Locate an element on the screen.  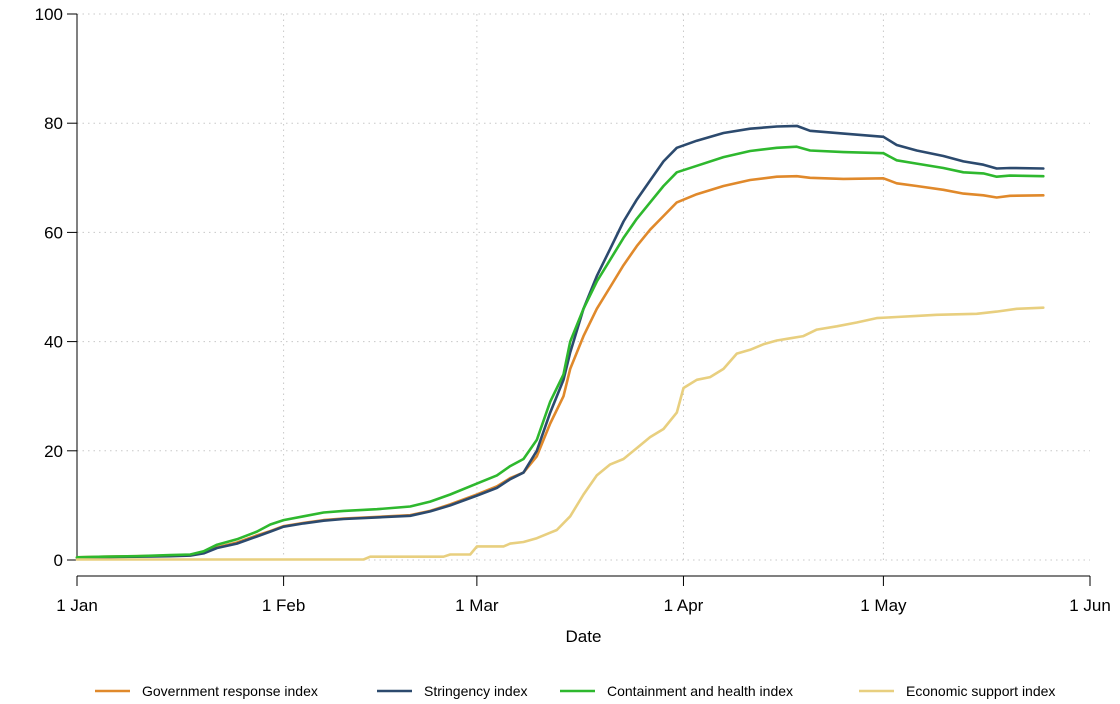
x-tick-label: 1 May is located at coordinates (883, 605).